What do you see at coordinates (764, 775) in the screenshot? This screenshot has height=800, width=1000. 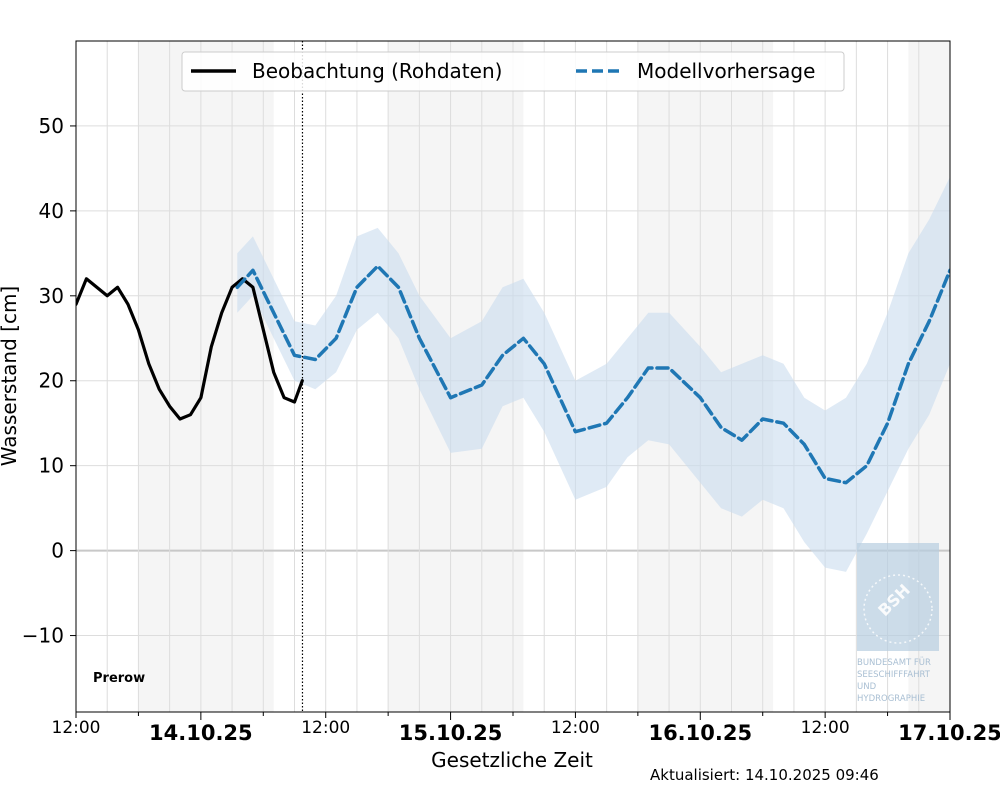 I see `updated-timestamp: Aktualisiert: 14.10.2025 09:46` at bounding box center [764, 775].